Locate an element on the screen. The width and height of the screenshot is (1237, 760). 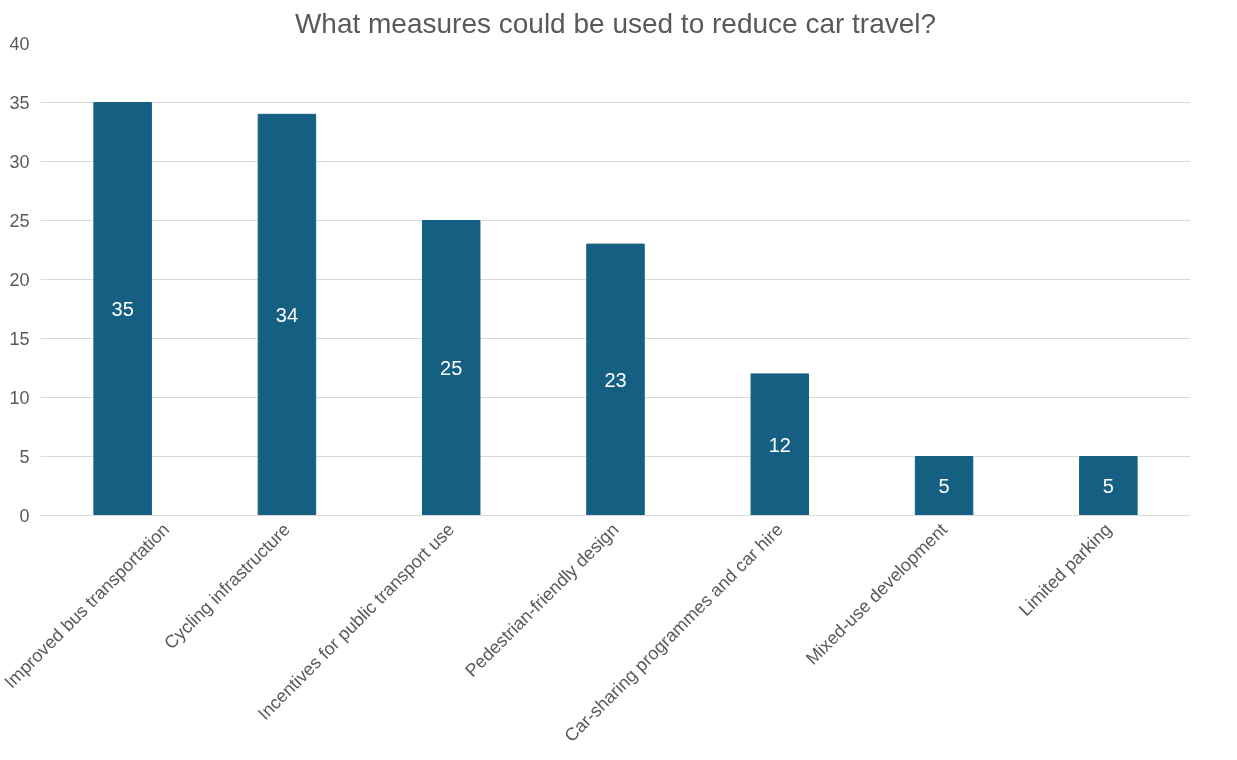
y-tick-label: 25 is located at coordinates (19, 221).